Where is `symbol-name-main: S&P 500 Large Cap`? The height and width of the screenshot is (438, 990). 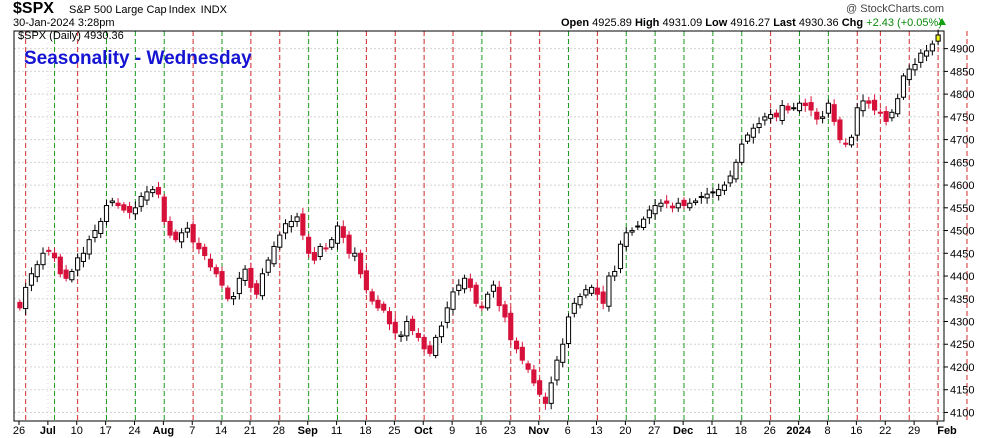 symbol-name-main: S&P 500 Large Cap is located at coordinates (118, 10).